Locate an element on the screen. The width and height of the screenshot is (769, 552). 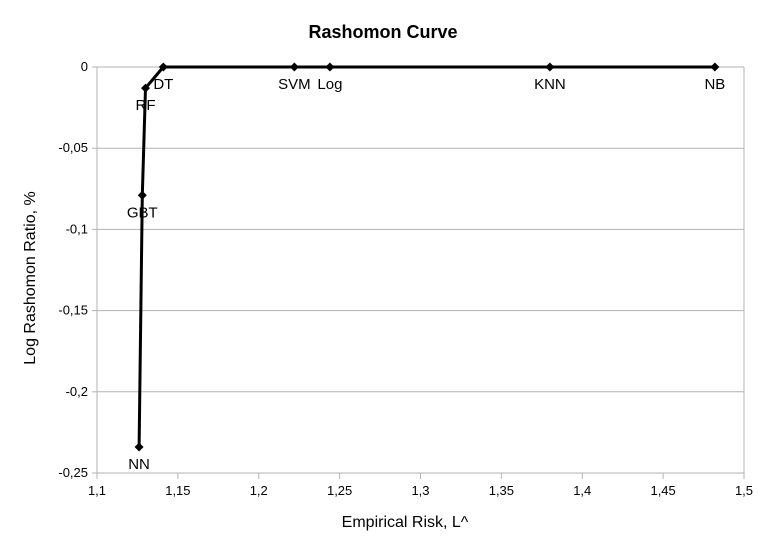
point-label-knn: KNN is located at coordinates (550, 84).